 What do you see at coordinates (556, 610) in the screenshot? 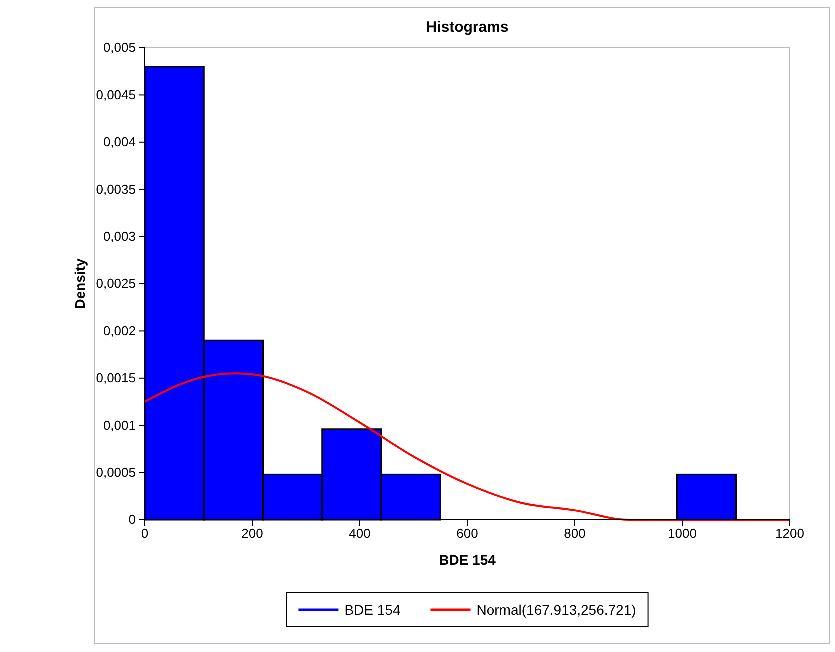
I see `legend-label: Normal(167.913,256.721)` at bounding box center [556, 610].